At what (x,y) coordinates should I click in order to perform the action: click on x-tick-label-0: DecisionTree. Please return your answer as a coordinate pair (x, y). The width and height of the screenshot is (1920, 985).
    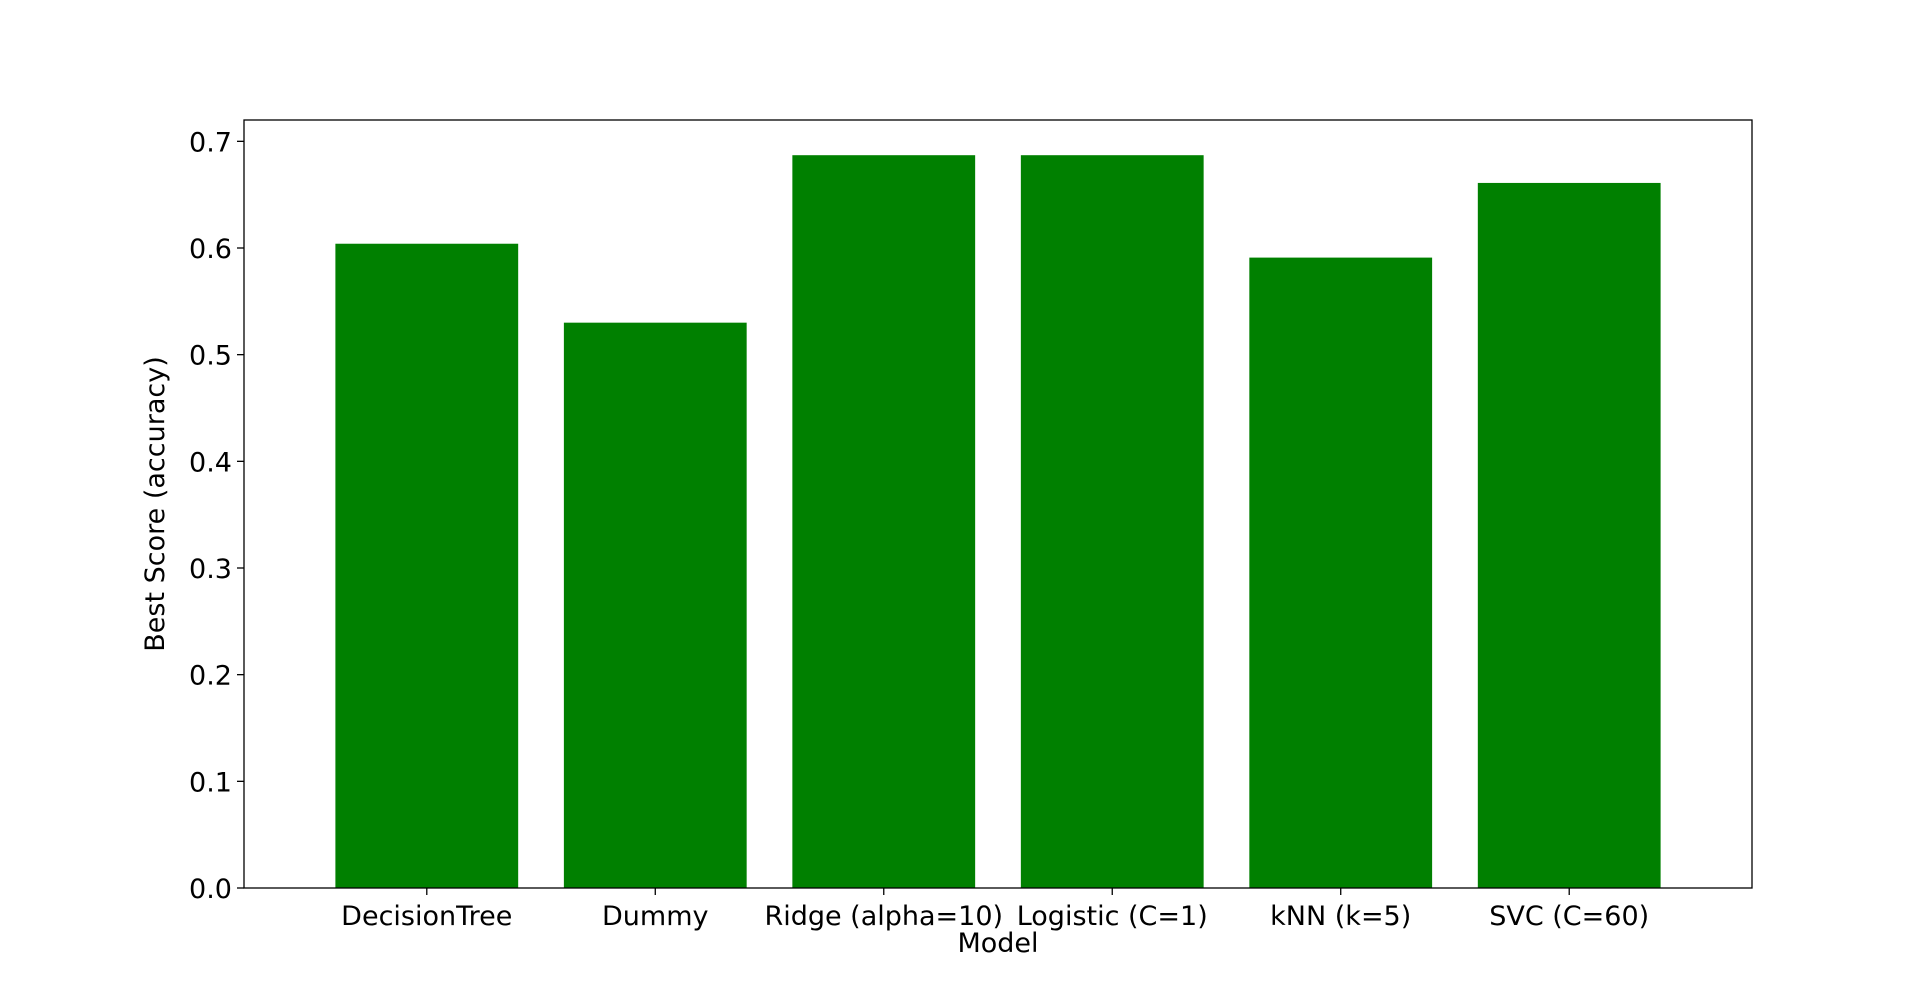
    Looking at the image, I should click on (426, 916).